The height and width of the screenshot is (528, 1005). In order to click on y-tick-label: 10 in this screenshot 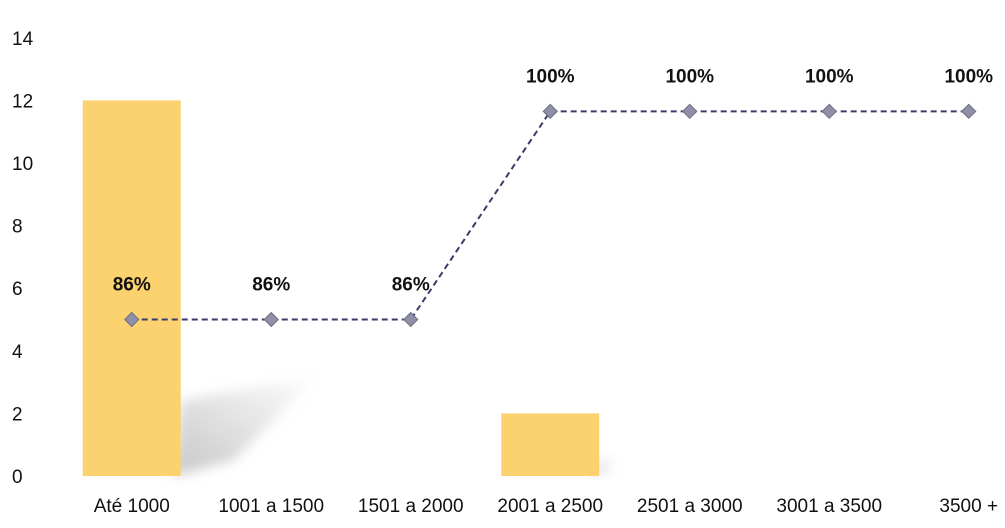, I will do `click(22, 164)`.